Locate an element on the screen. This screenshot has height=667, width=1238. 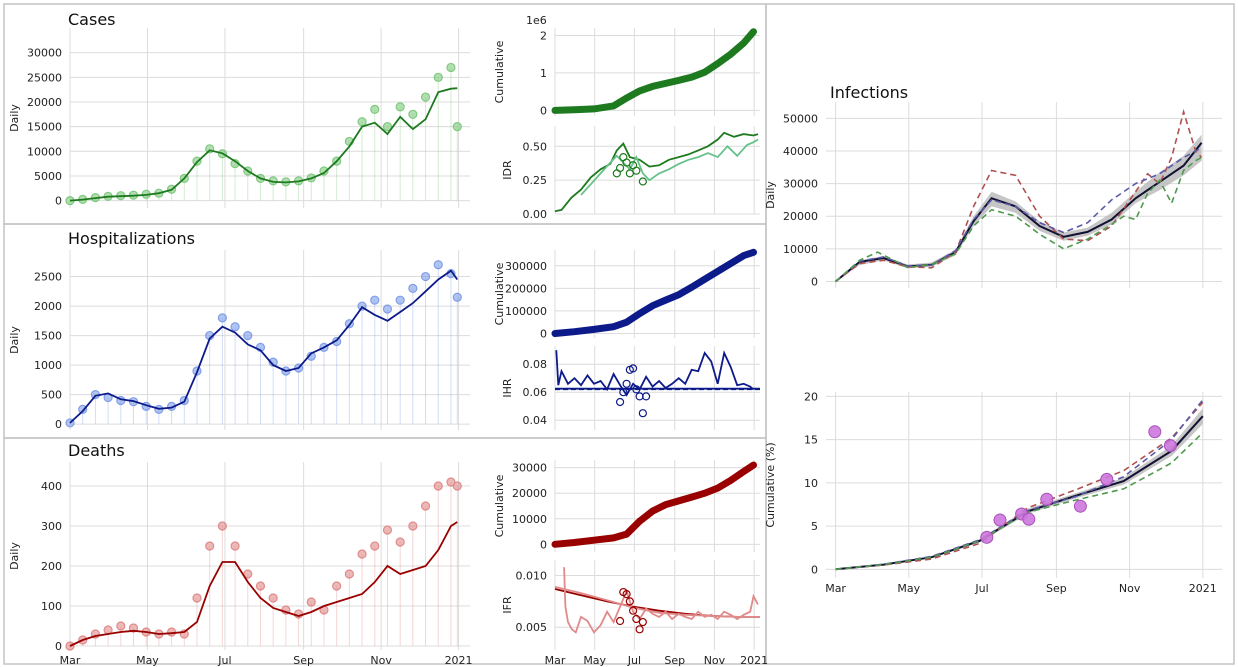
hosp-daily-panel: 0 500 1000 1500 2000 2500 Daily is located at coordinates (239, 340).